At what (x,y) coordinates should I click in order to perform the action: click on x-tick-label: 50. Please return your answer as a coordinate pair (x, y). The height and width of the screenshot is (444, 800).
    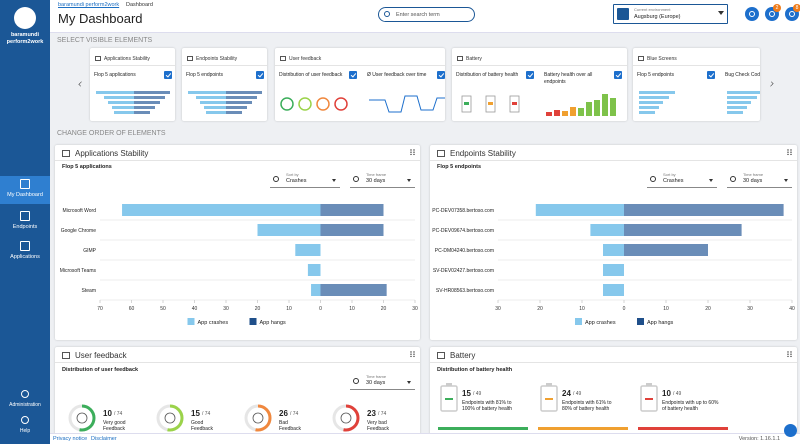
    Looking at the image, I should click on (163, 309).